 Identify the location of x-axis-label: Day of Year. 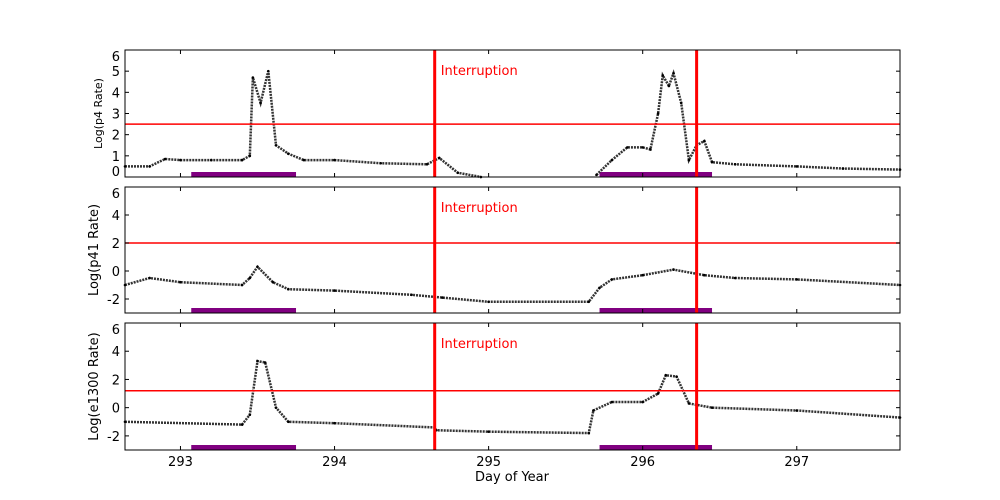
(512, 477).